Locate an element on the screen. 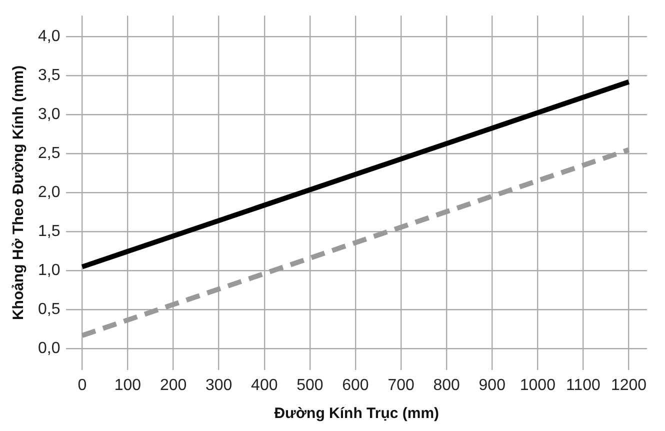 The width and height of the screenshot is (665, 431). x-tick-label: 500 is located at coordinates (310, 385).